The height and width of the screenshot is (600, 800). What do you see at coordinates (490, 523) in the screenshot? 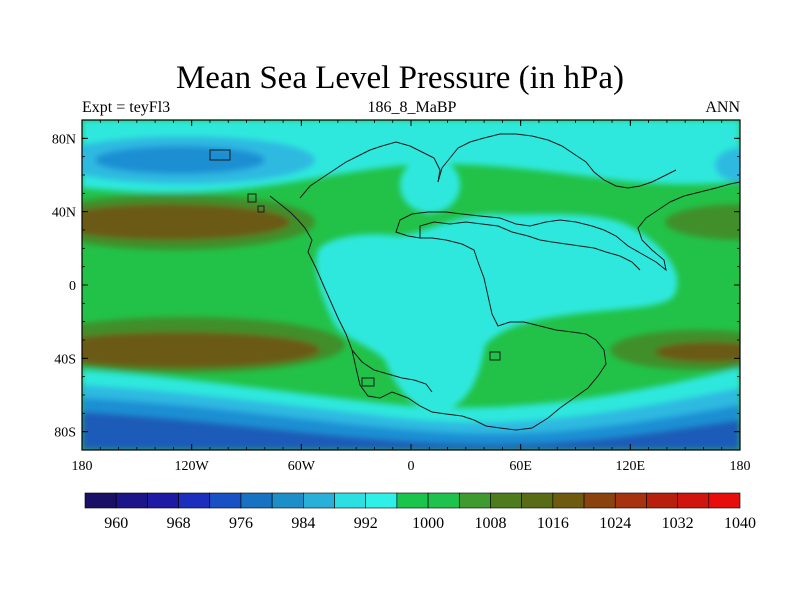
I see `colorbar-label: 1008` at bounding box center [490, 523].